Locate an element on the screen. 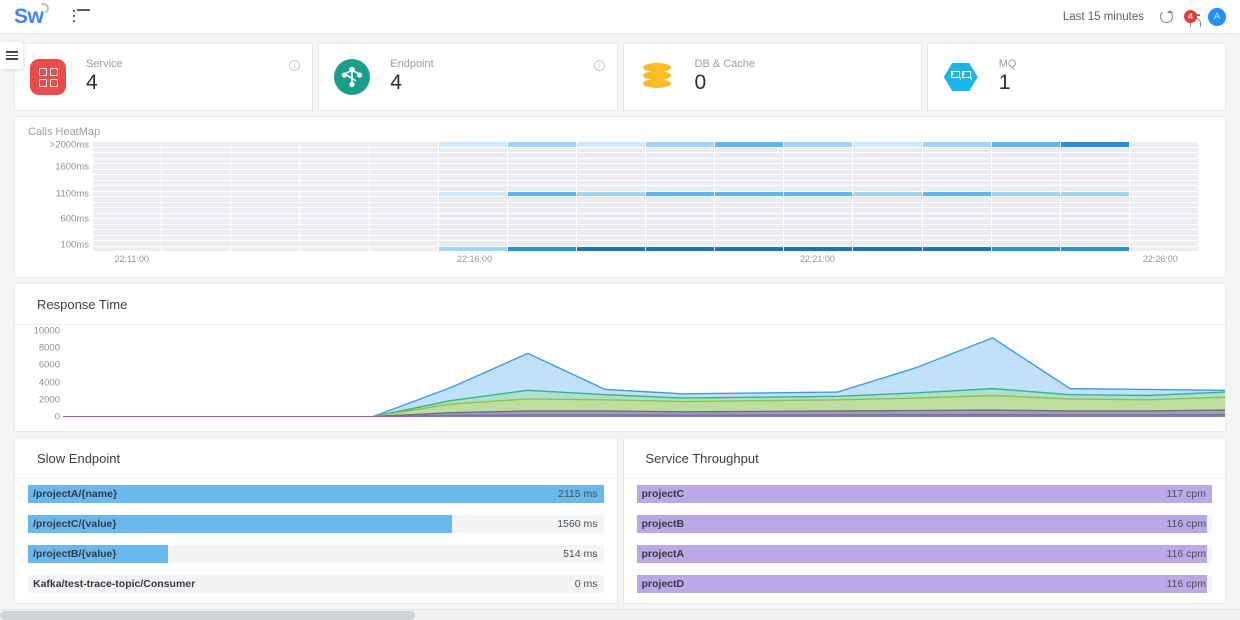  bar-row: projectB 116 cpm is located at coordinates (924, 524).